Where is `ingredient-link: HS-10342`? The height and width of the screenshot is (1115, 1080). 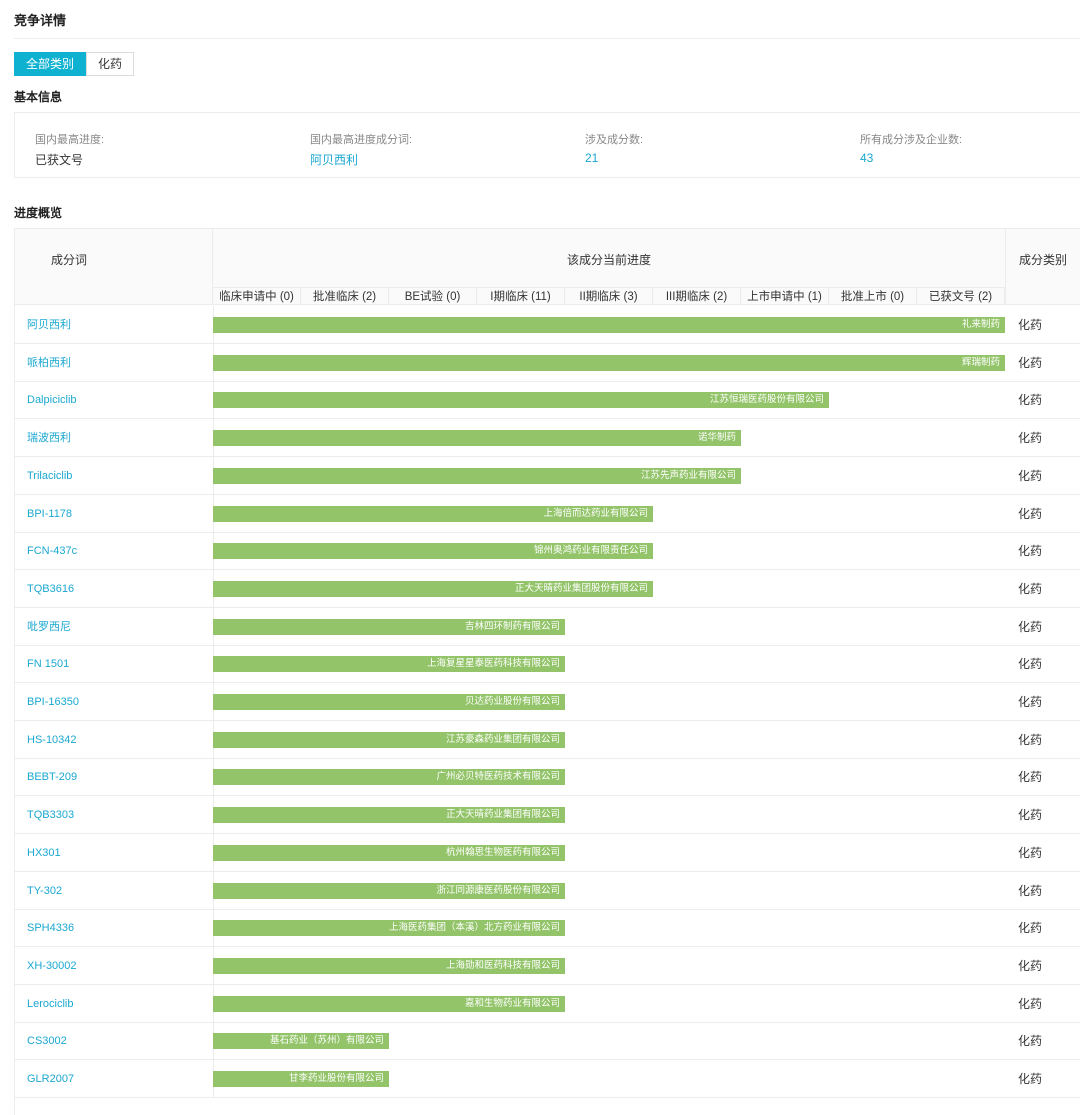
ingredient-link: HS-10342 is located at coordinates (52, 739).